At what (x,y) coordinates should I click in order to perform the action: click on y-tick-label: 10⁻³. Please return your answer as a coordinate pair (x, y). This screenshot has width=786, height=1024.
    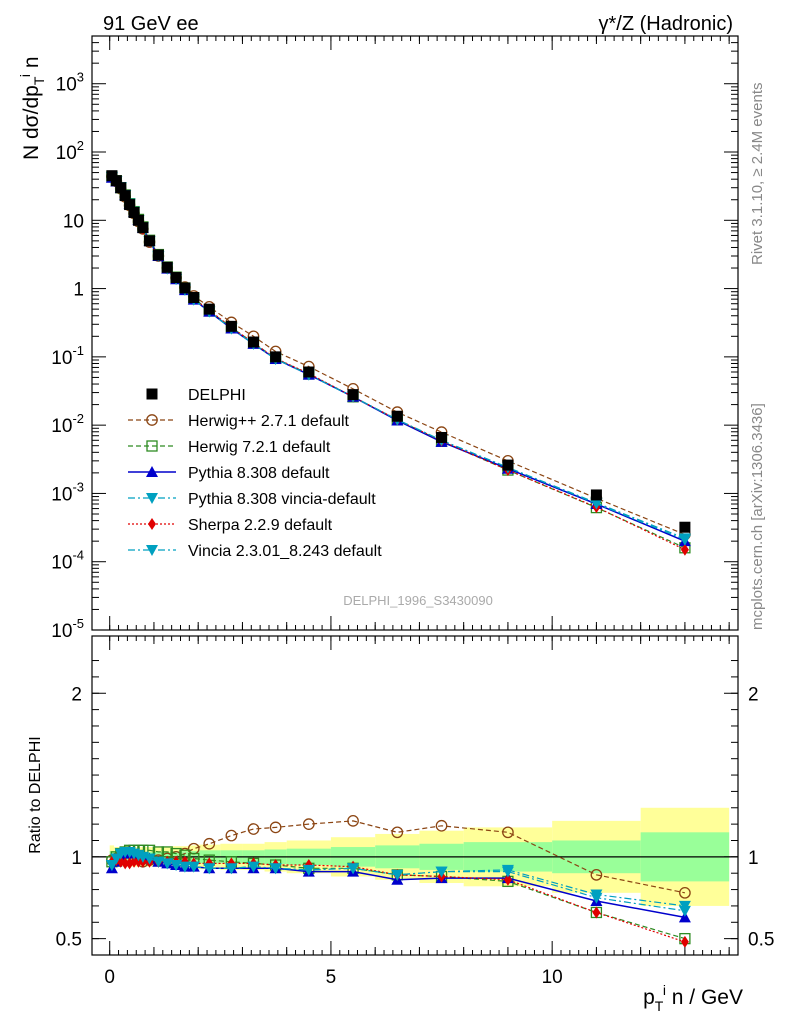
    Looking at the image, I should click on (67, 492).